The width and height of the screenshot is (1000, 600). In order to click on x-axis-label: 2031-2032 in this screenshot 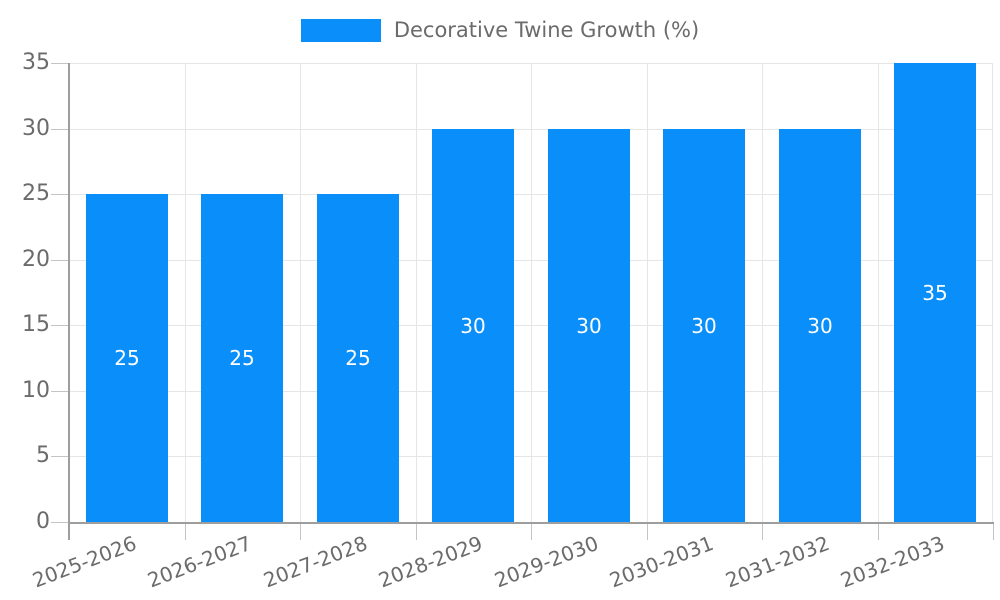, I will do `click(777, 562)`.